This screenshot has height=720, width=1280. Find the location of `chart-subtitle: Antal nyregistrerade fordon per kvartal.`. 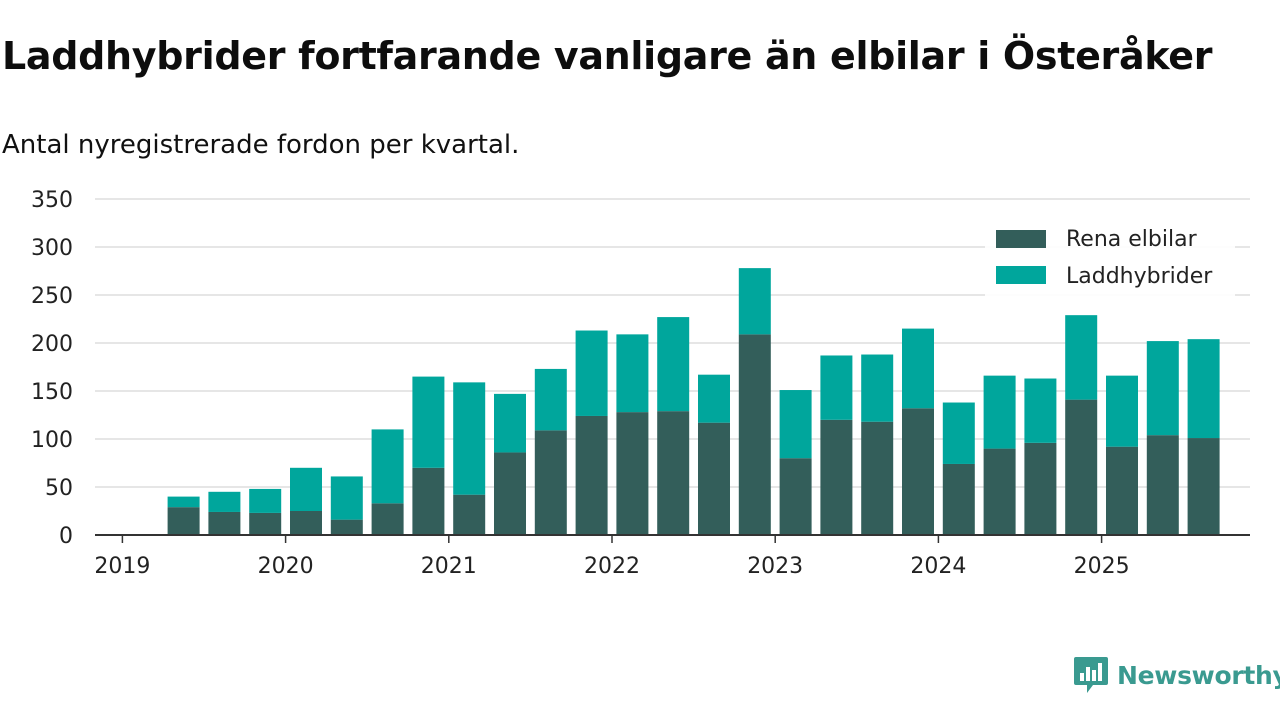

chart-subtitle: Antal nyregistrerade fordon per kvartal. is located at coordinates (261, 145).